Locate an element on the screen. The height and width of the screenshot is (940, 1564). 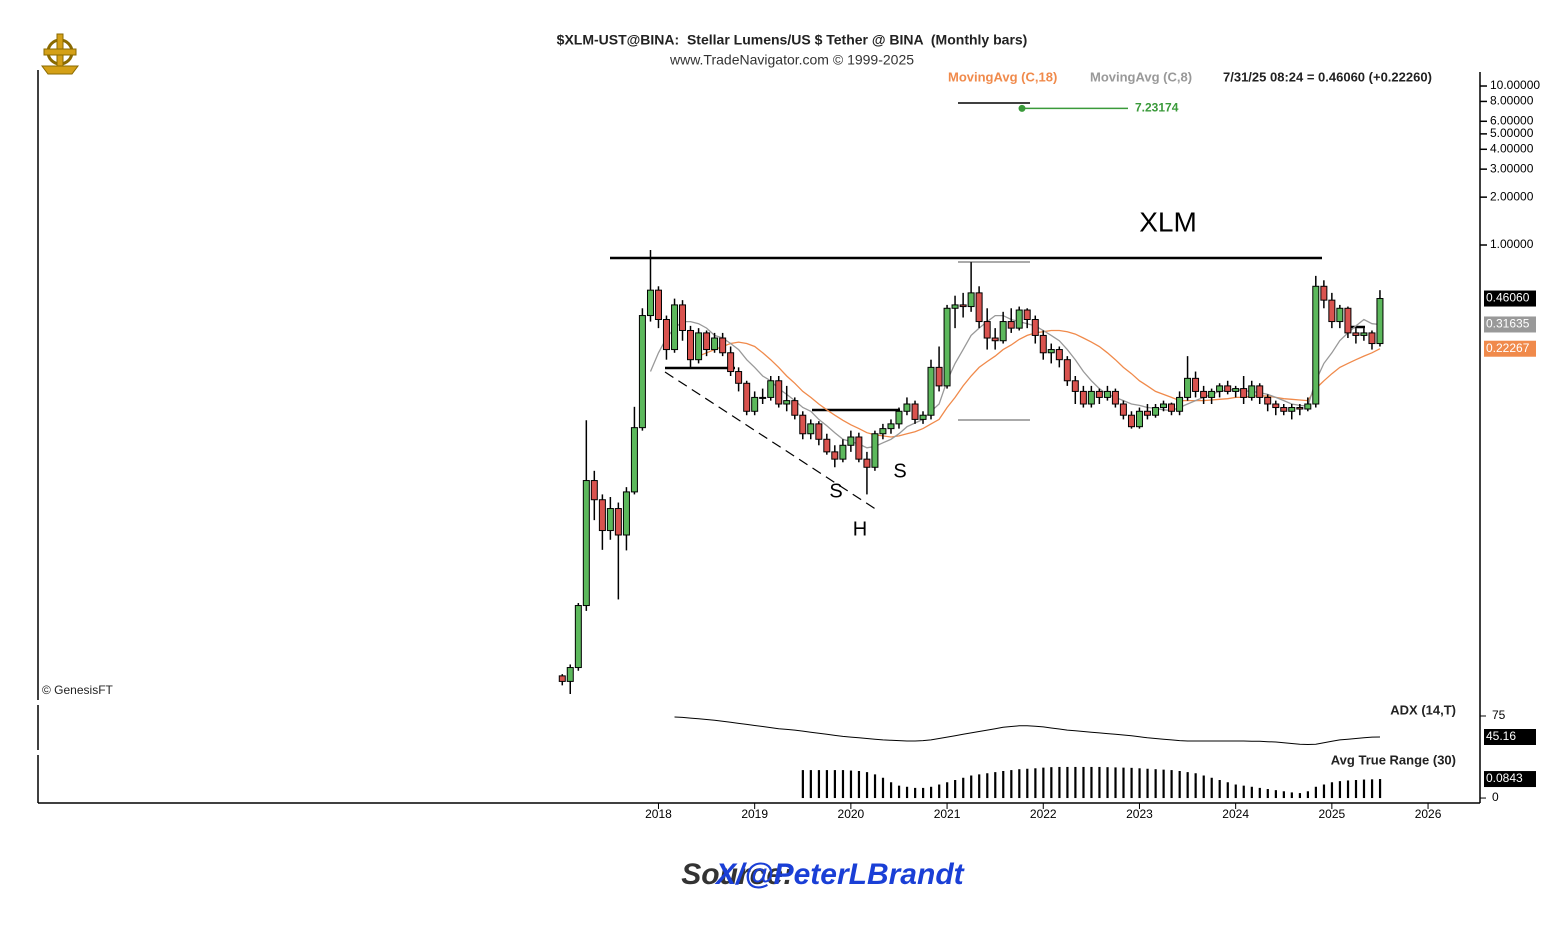
indicator-last-label: 0.0843 is located at coordinates (1504, 778).